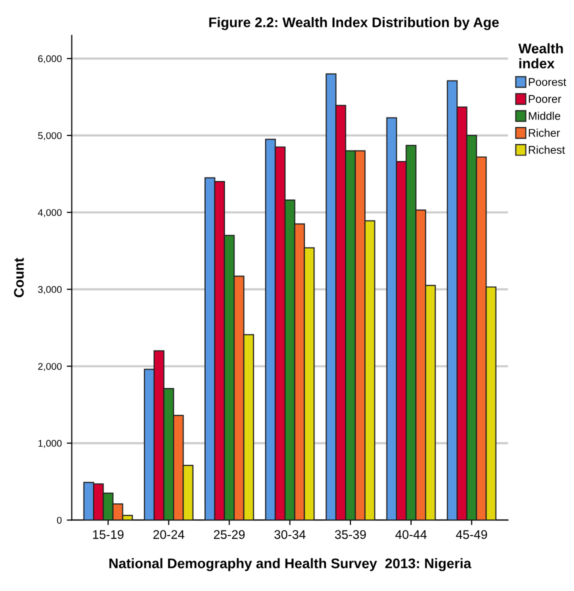 The width and height of the screenshot is (574, 591). What do you see at coordinates (50, 136) in the screenshot?
I see `y-tick-label: 5,000` at bounding box center [50, 136].